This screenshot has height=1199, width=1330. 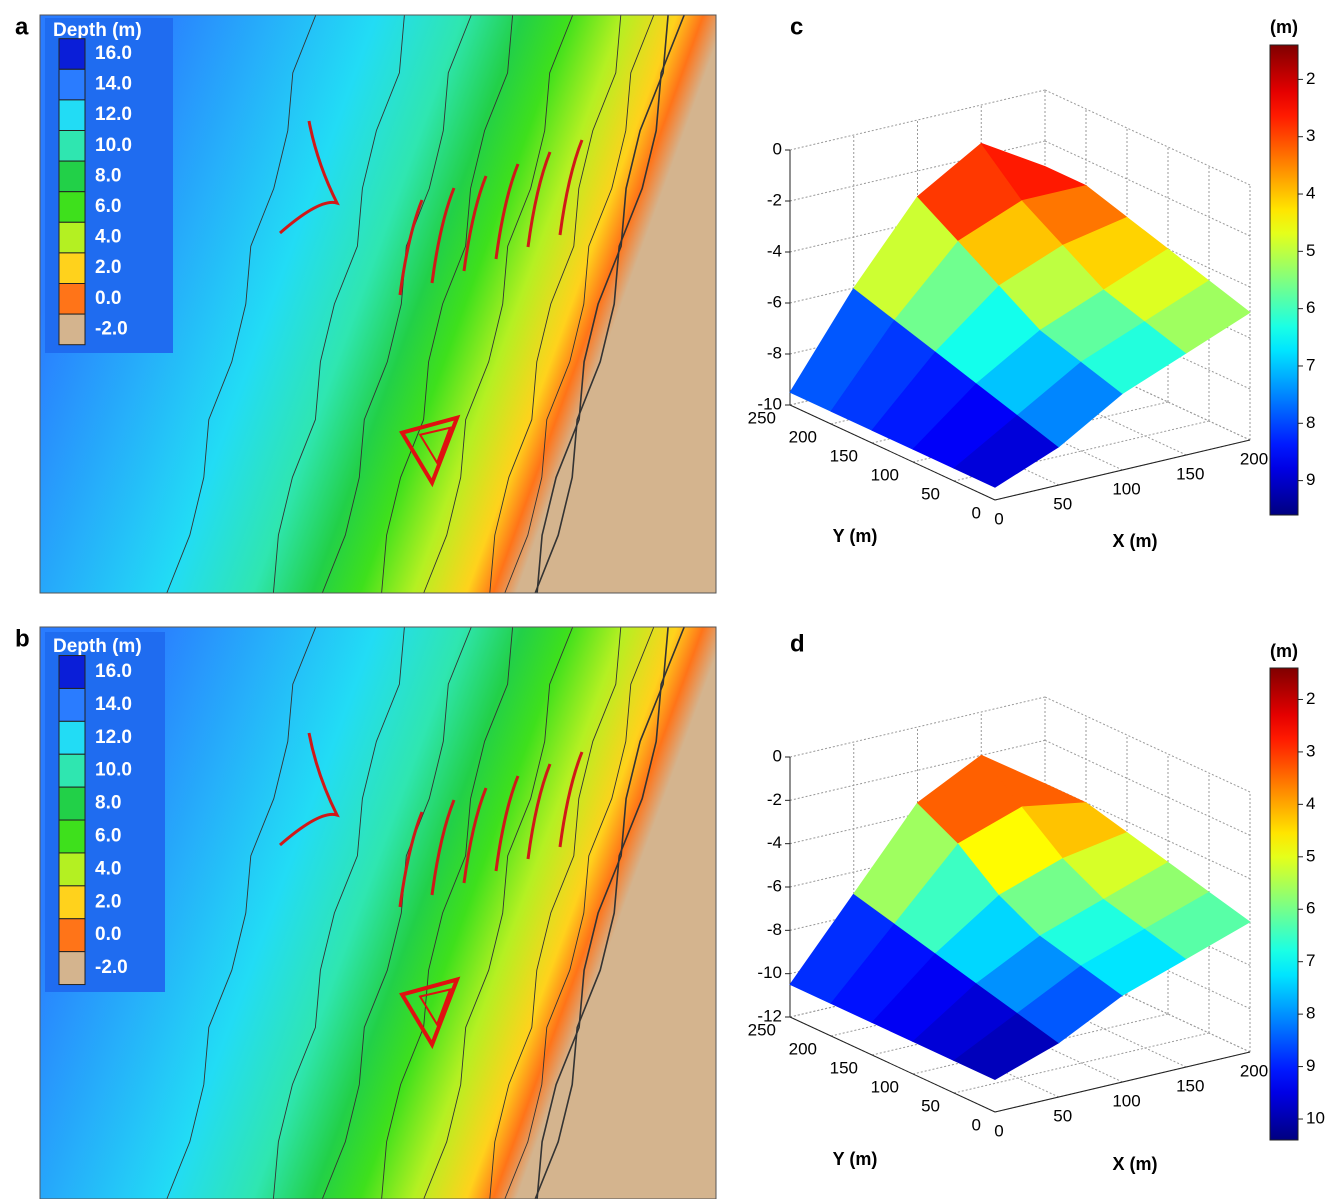 I want to click on legend-label: 14.0, so click(x=113, y=84).